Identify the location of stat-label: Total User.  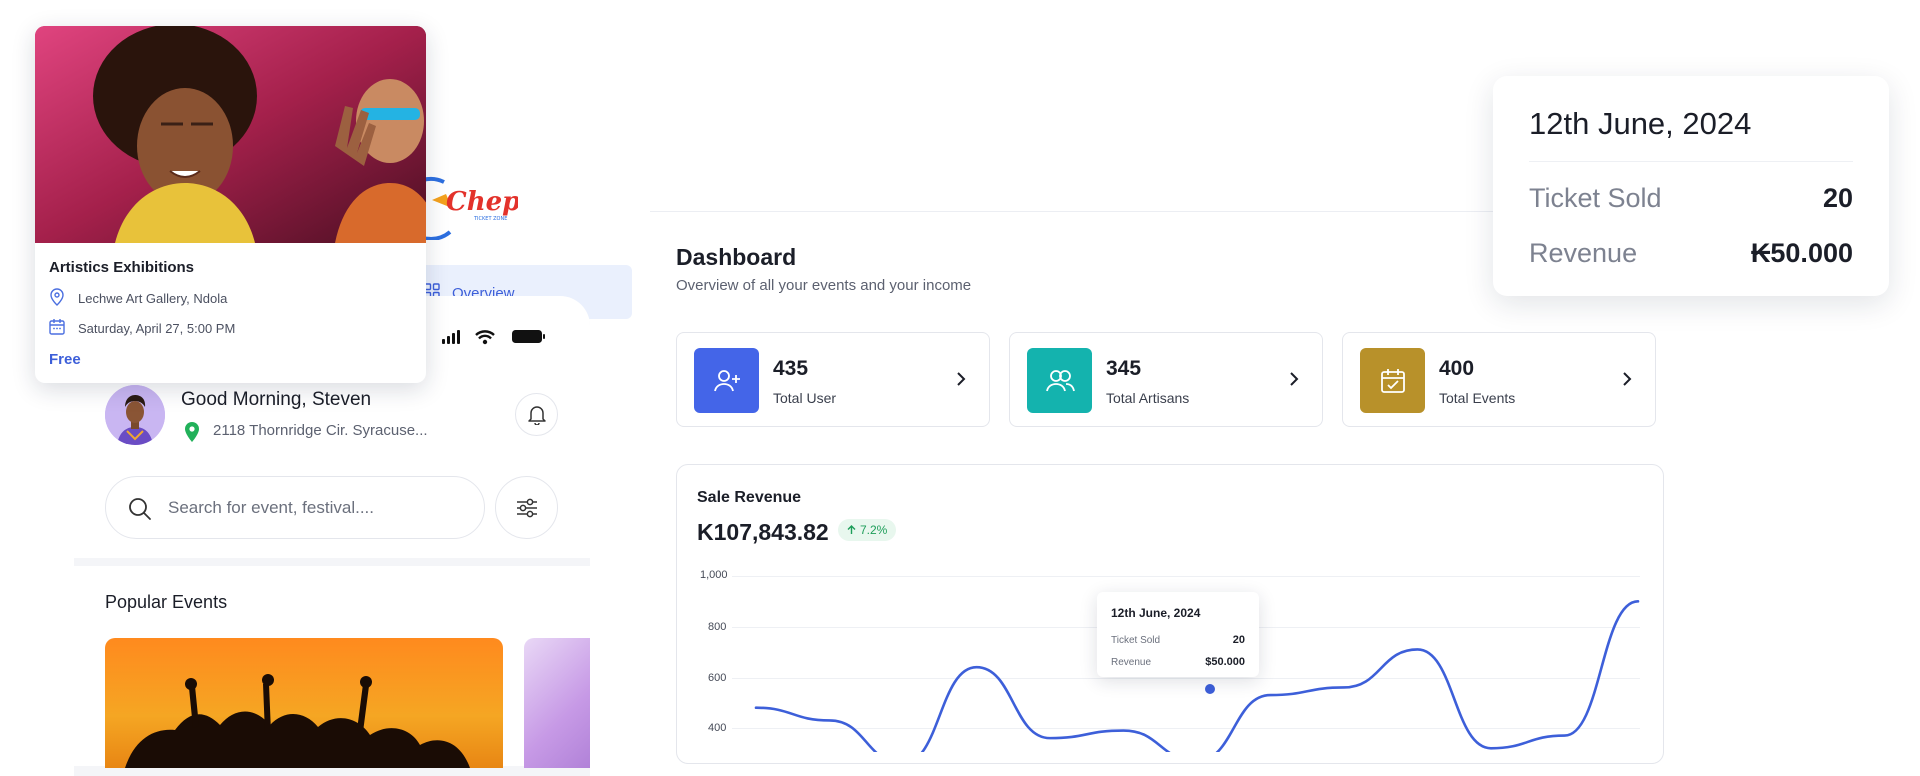
(805, 398).